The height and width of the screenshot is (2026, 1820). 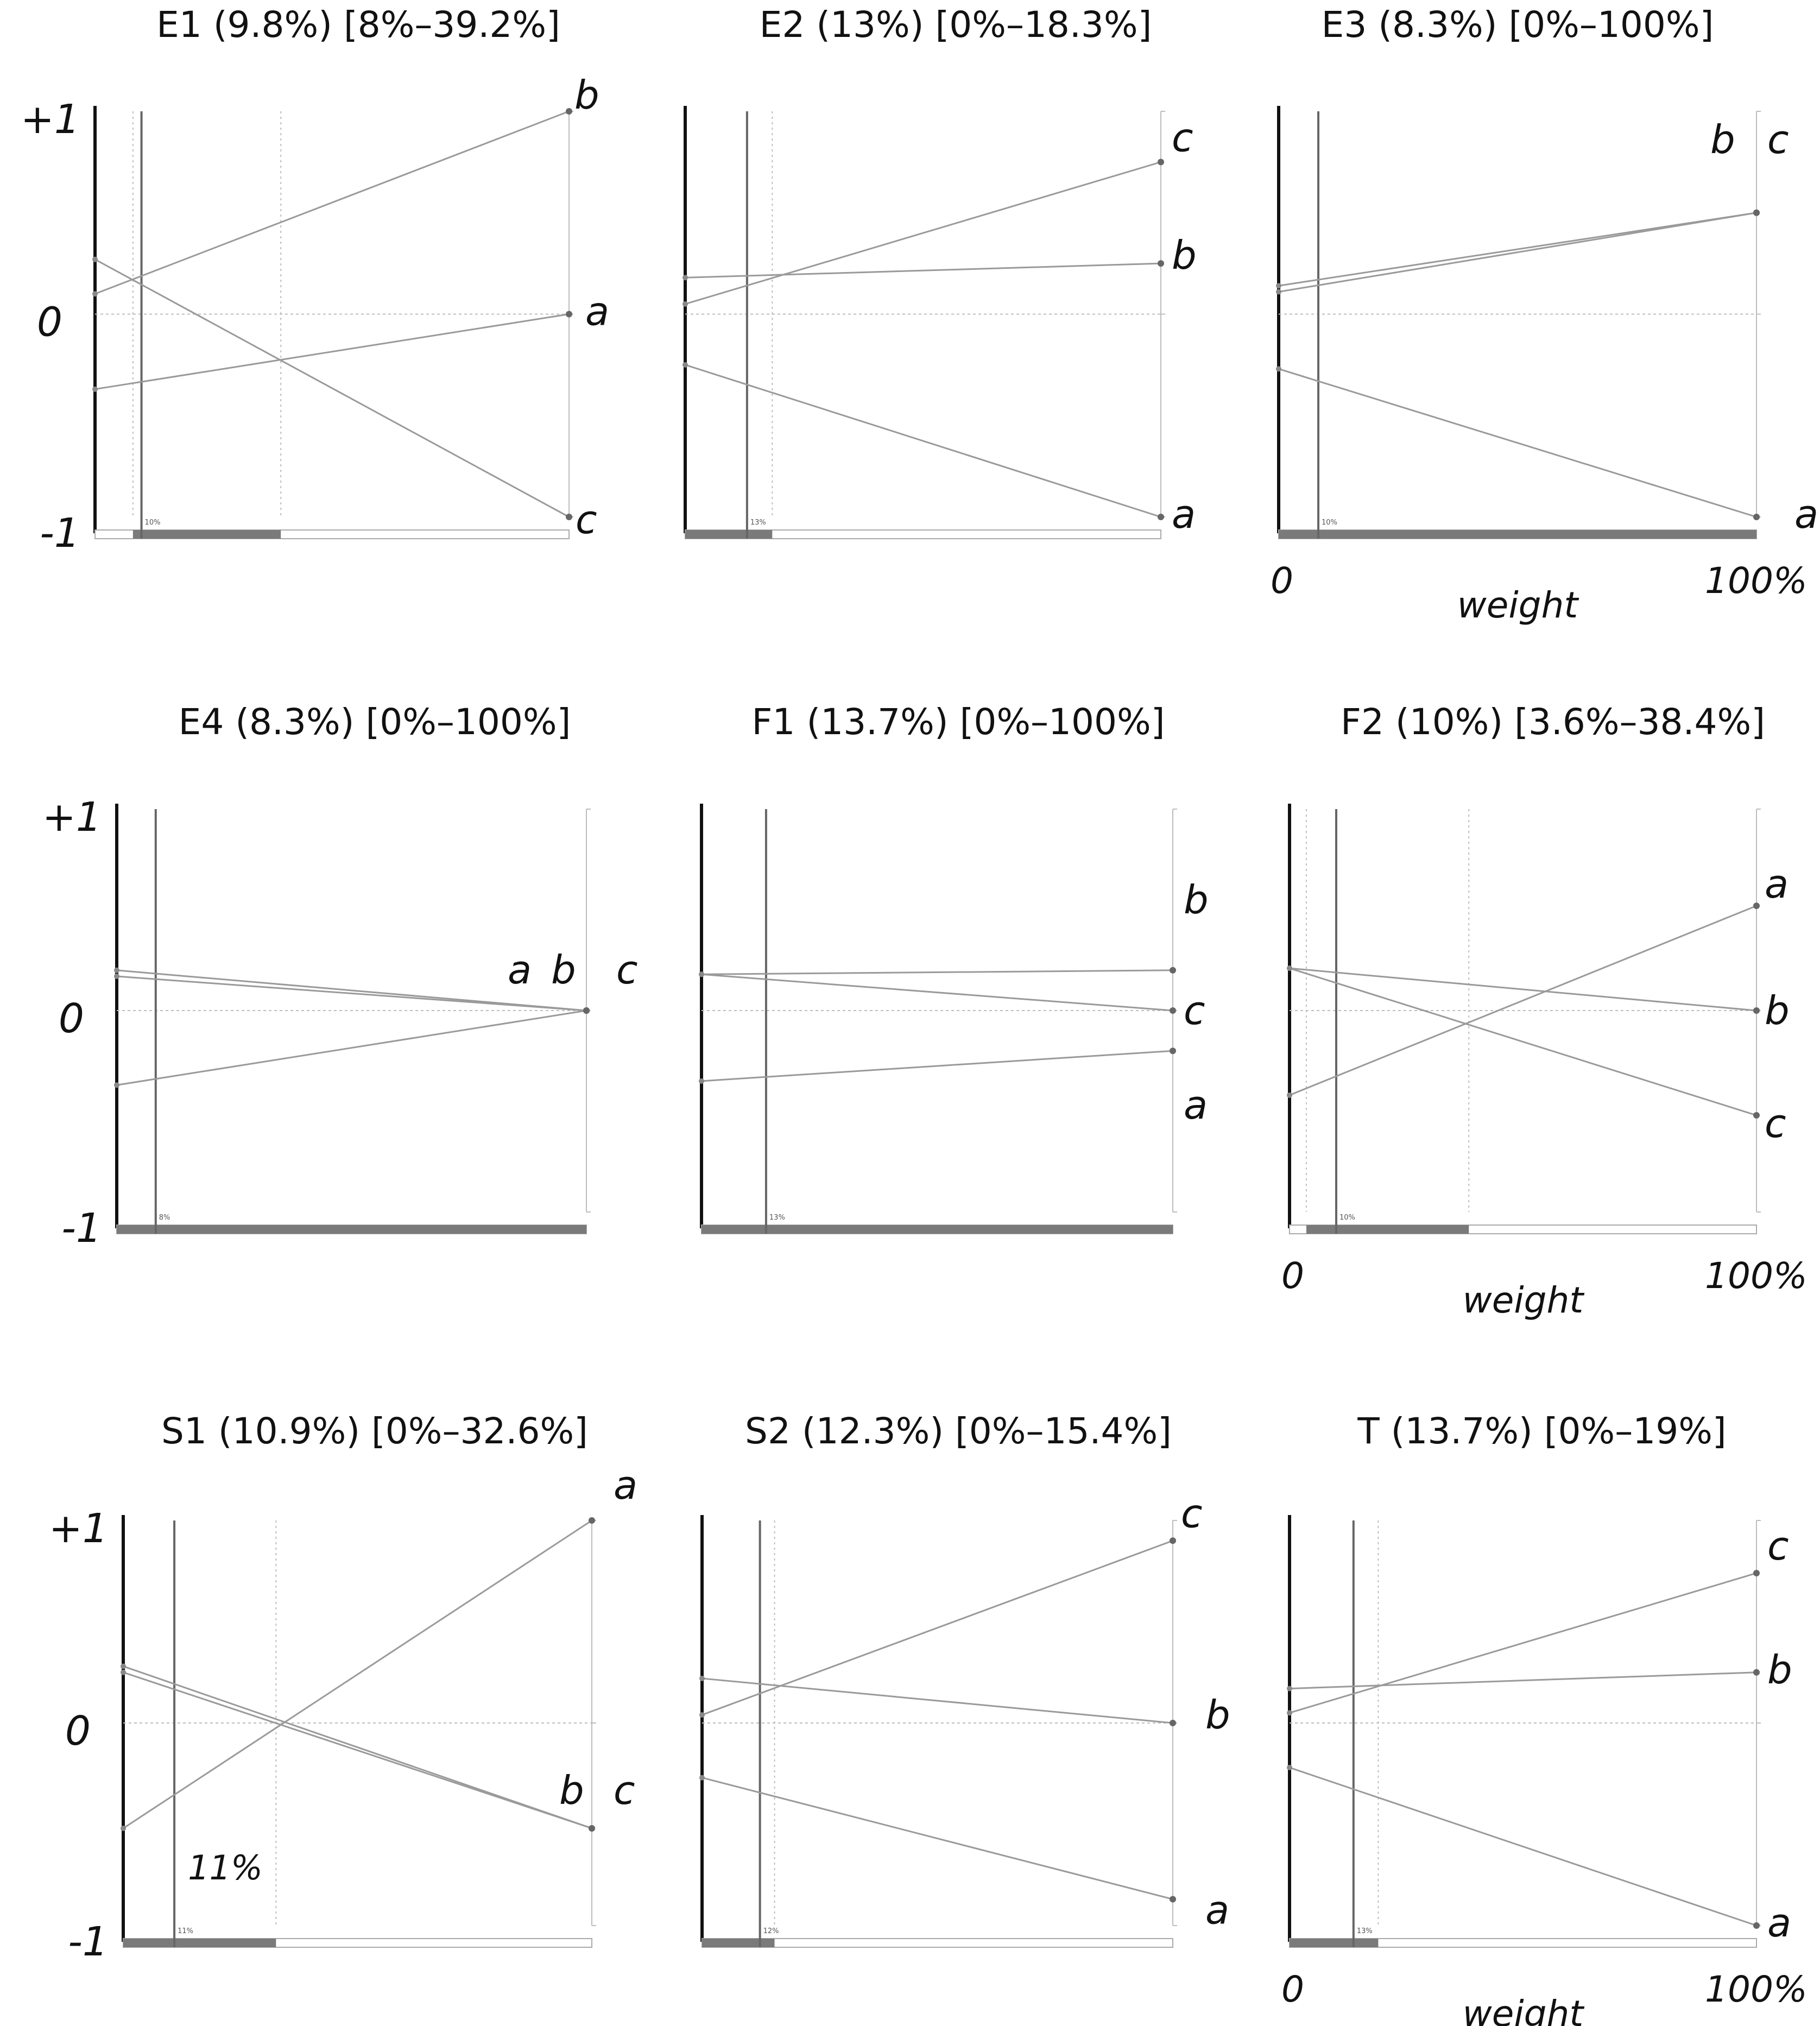 I want to click on panel-title: E2 (13%) [0%–18.3%], so click(x=956, y=25).